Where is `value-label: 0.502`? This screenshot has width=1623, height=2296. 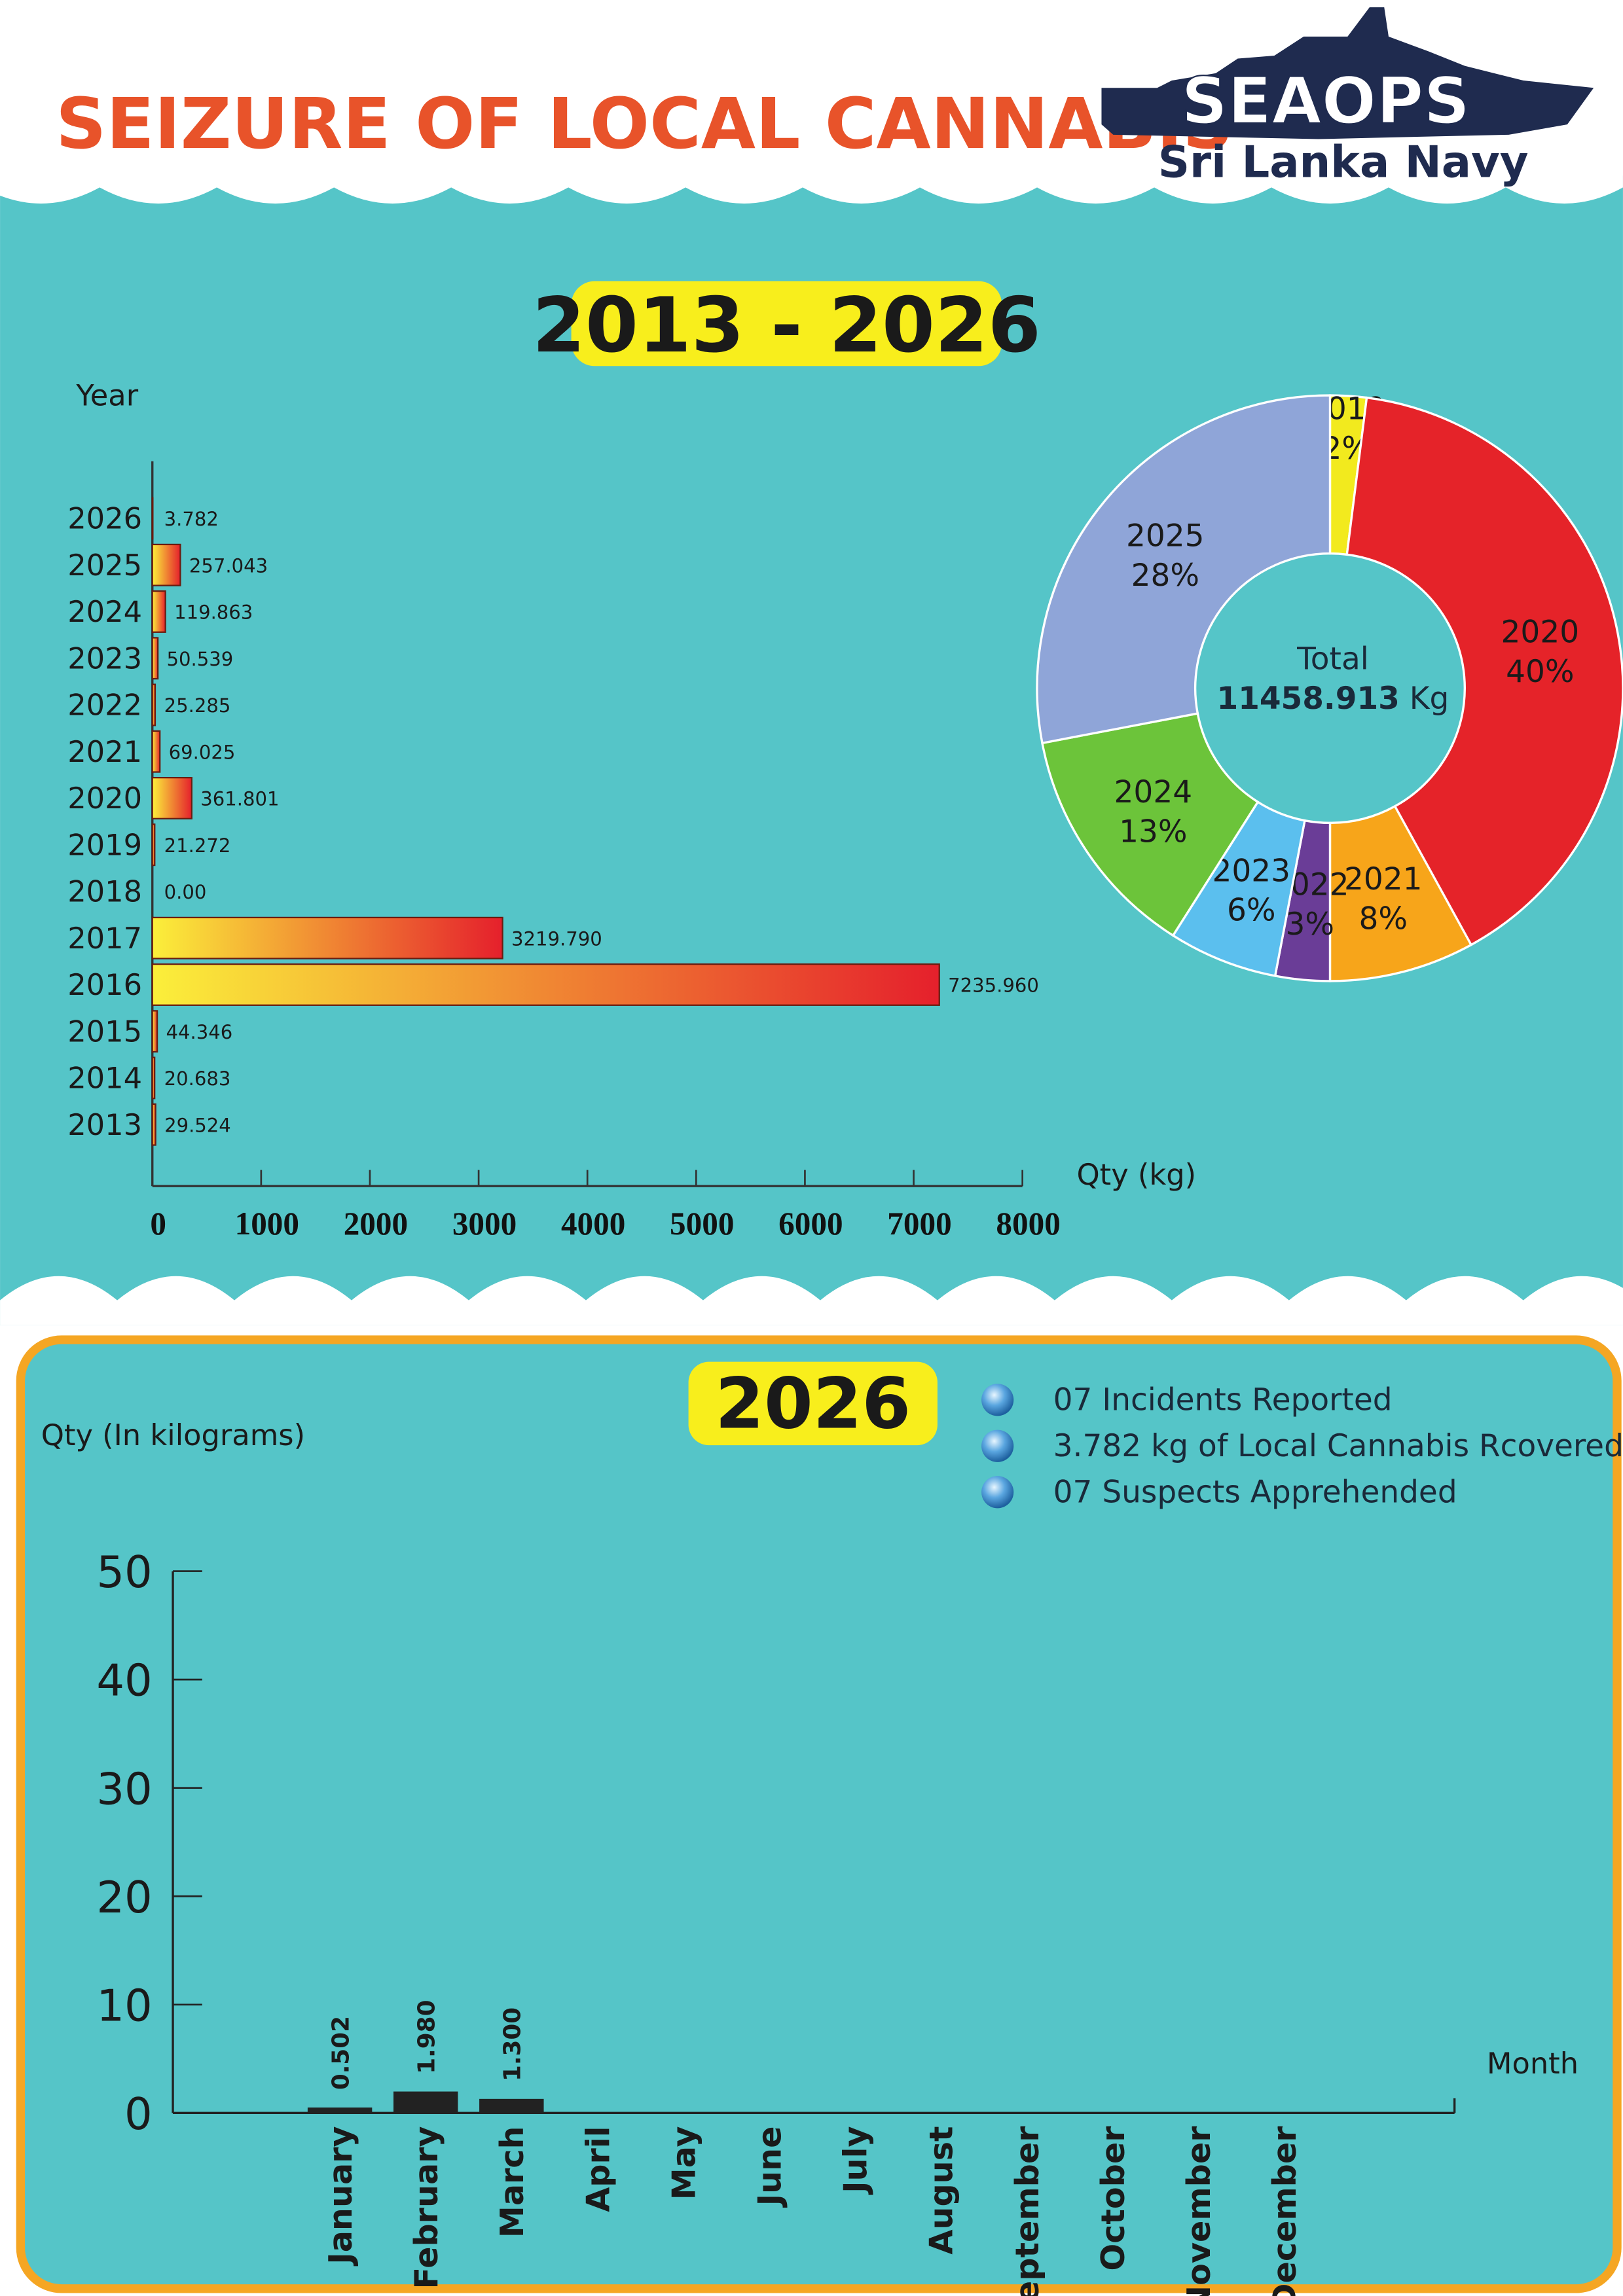 value-label: 0.502 is located at coordinates (341, 2053).